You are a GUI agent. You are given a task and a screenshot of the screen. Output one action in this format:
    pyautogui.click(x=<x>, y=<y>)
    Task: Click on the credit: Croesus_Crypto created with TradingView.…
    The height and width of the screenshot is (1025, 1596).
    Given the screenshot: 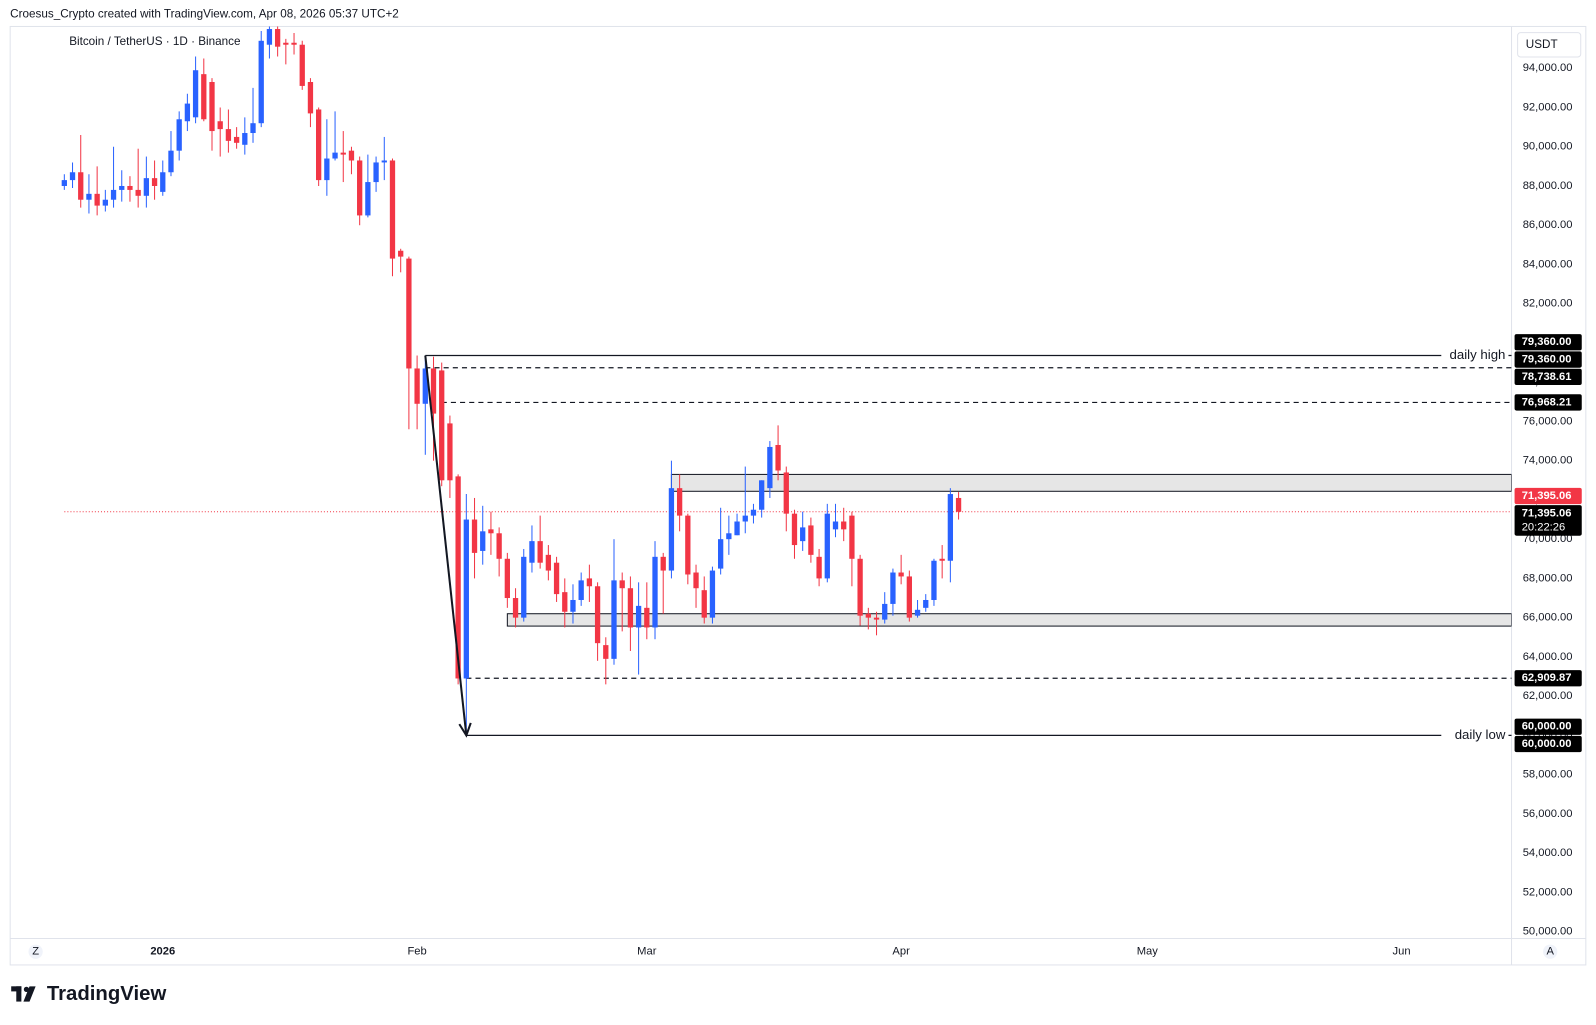 What is the action you would take?
    pyautogui.click(x=204, y=13)
    